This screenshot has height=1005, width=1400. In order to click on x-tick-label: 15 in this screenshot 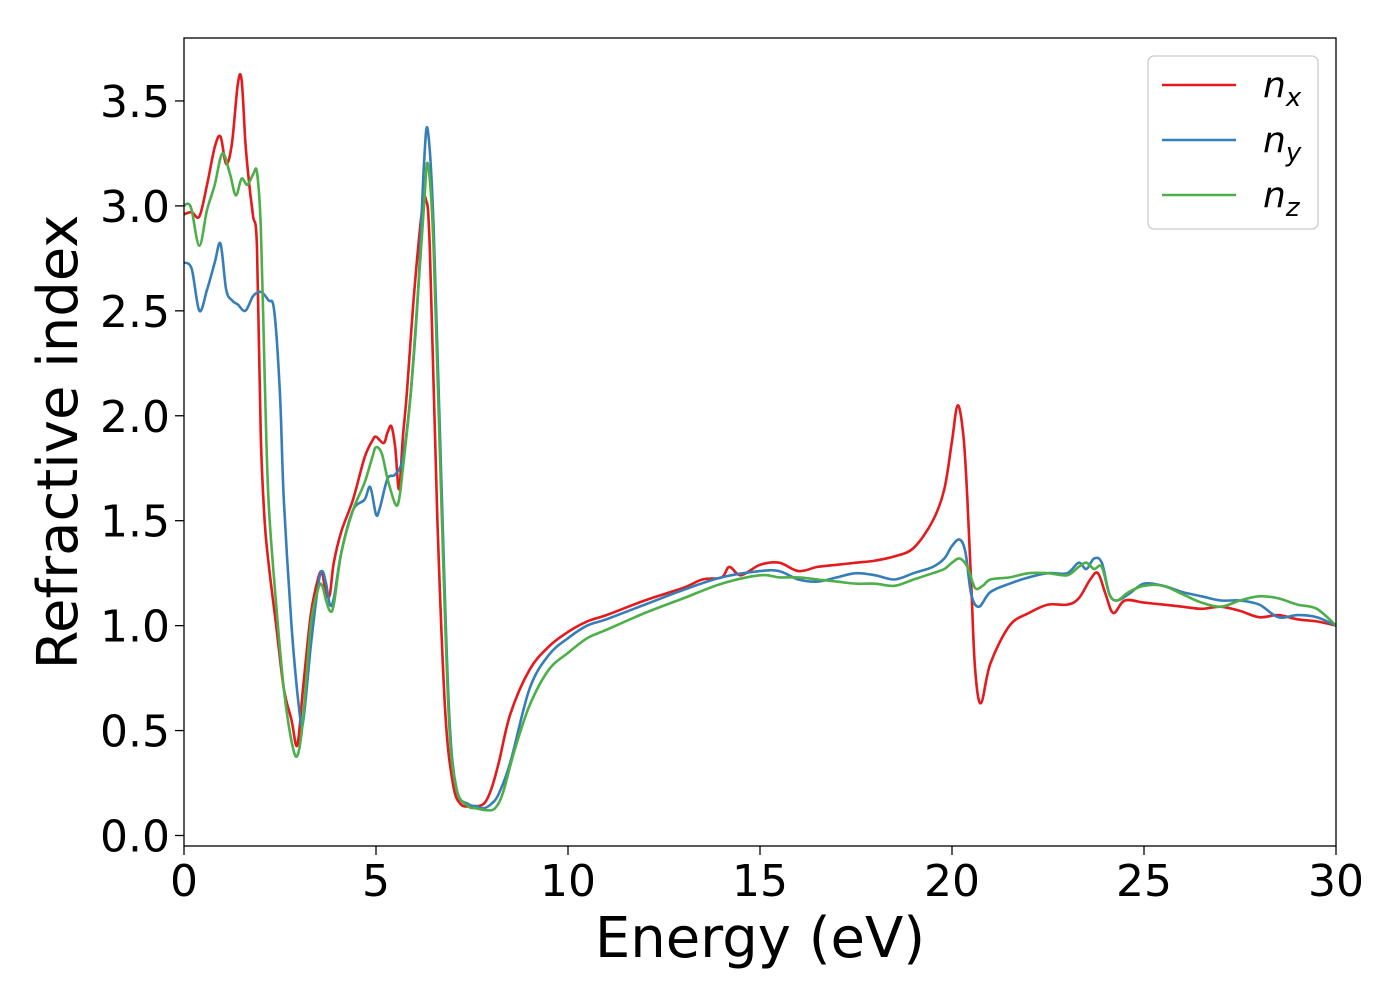, I will do `click(760, 881)`.